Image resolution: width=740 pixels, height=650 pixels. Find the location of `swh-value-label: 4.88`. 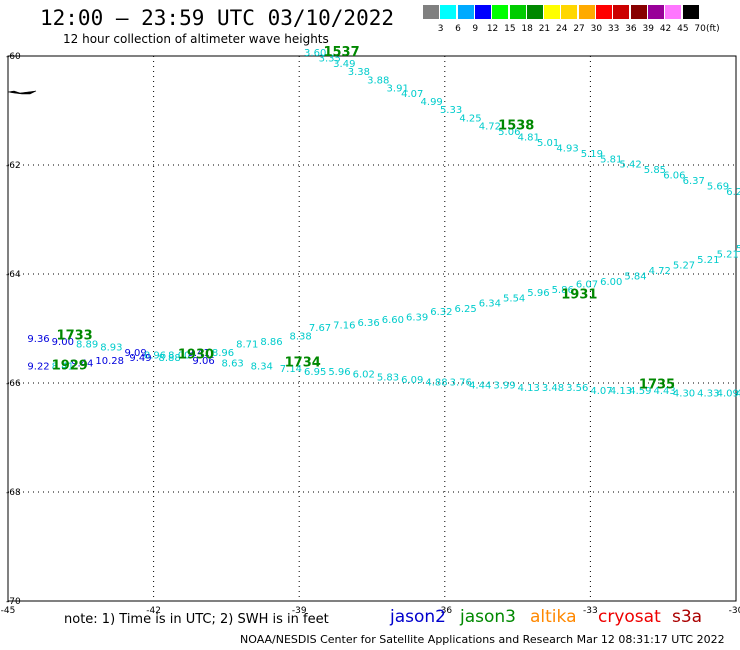

swh-value-label: 4.88 is located at coordinates (436, 383).